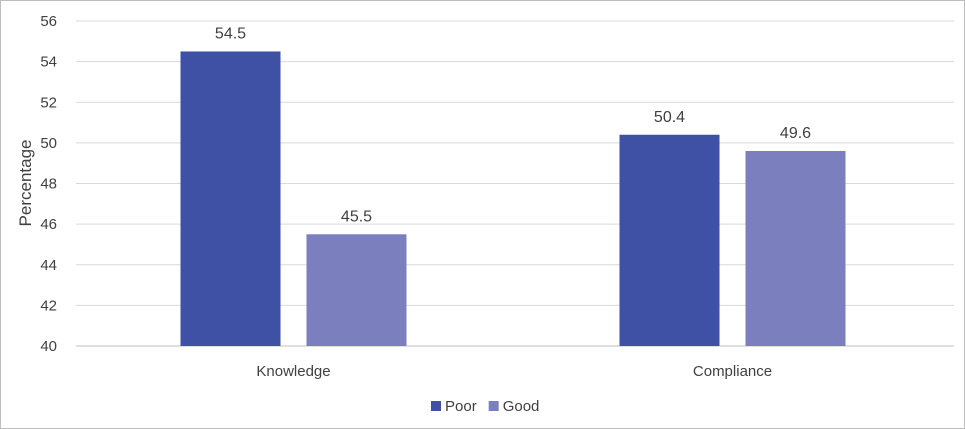 This screenshot has height=429, width=965. Describe the element at coordinates (461, 406) in the screenshot. I see `legend-label: Poor` at that location.